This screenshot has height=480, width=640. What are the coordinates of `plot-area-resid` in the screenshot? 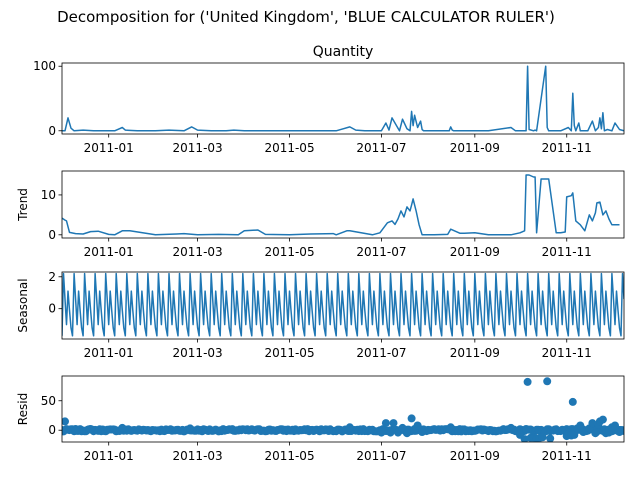 It's located at (343, 409).